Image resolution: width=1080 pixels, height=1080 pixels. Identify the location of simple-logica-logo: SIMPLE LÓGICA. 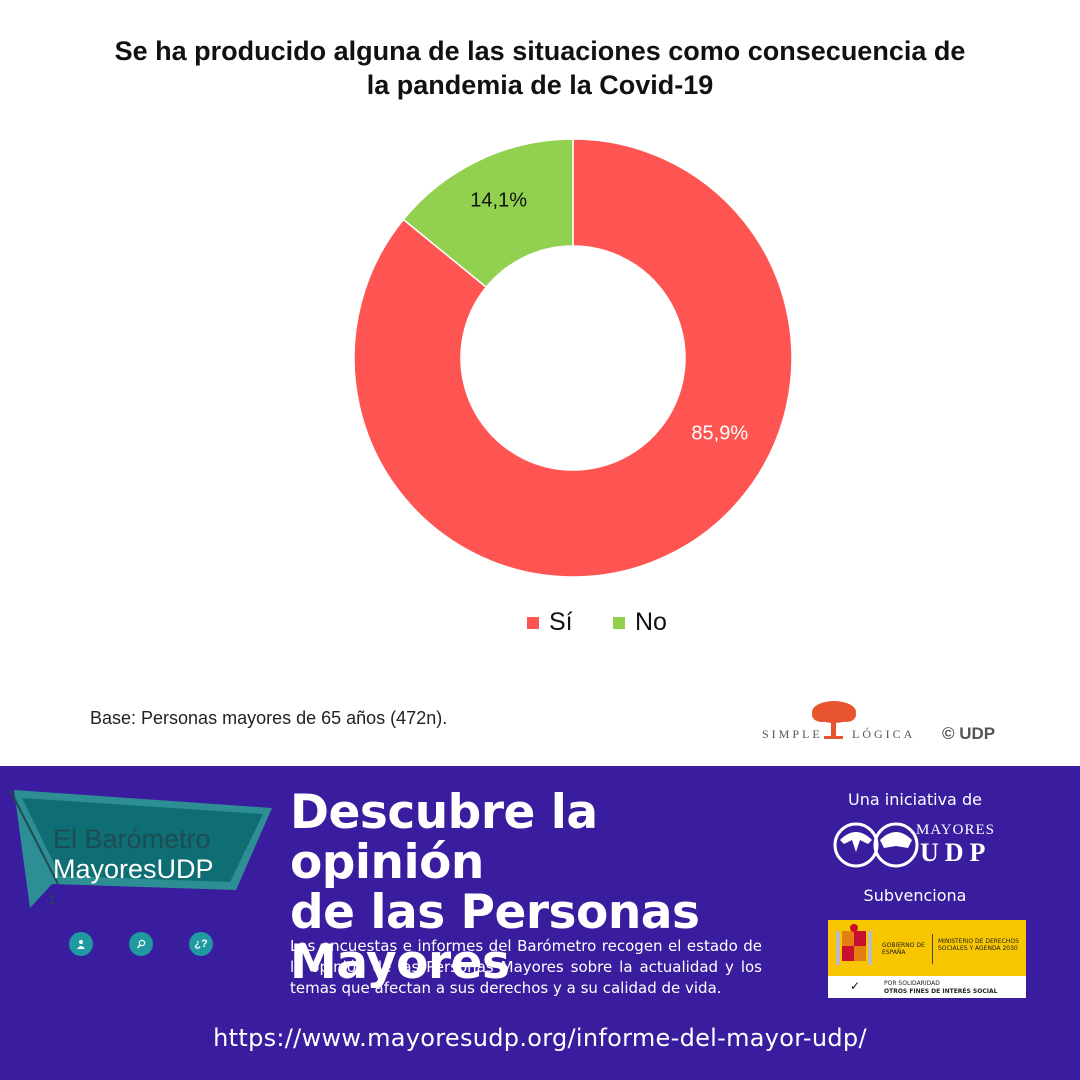
(845, 723).